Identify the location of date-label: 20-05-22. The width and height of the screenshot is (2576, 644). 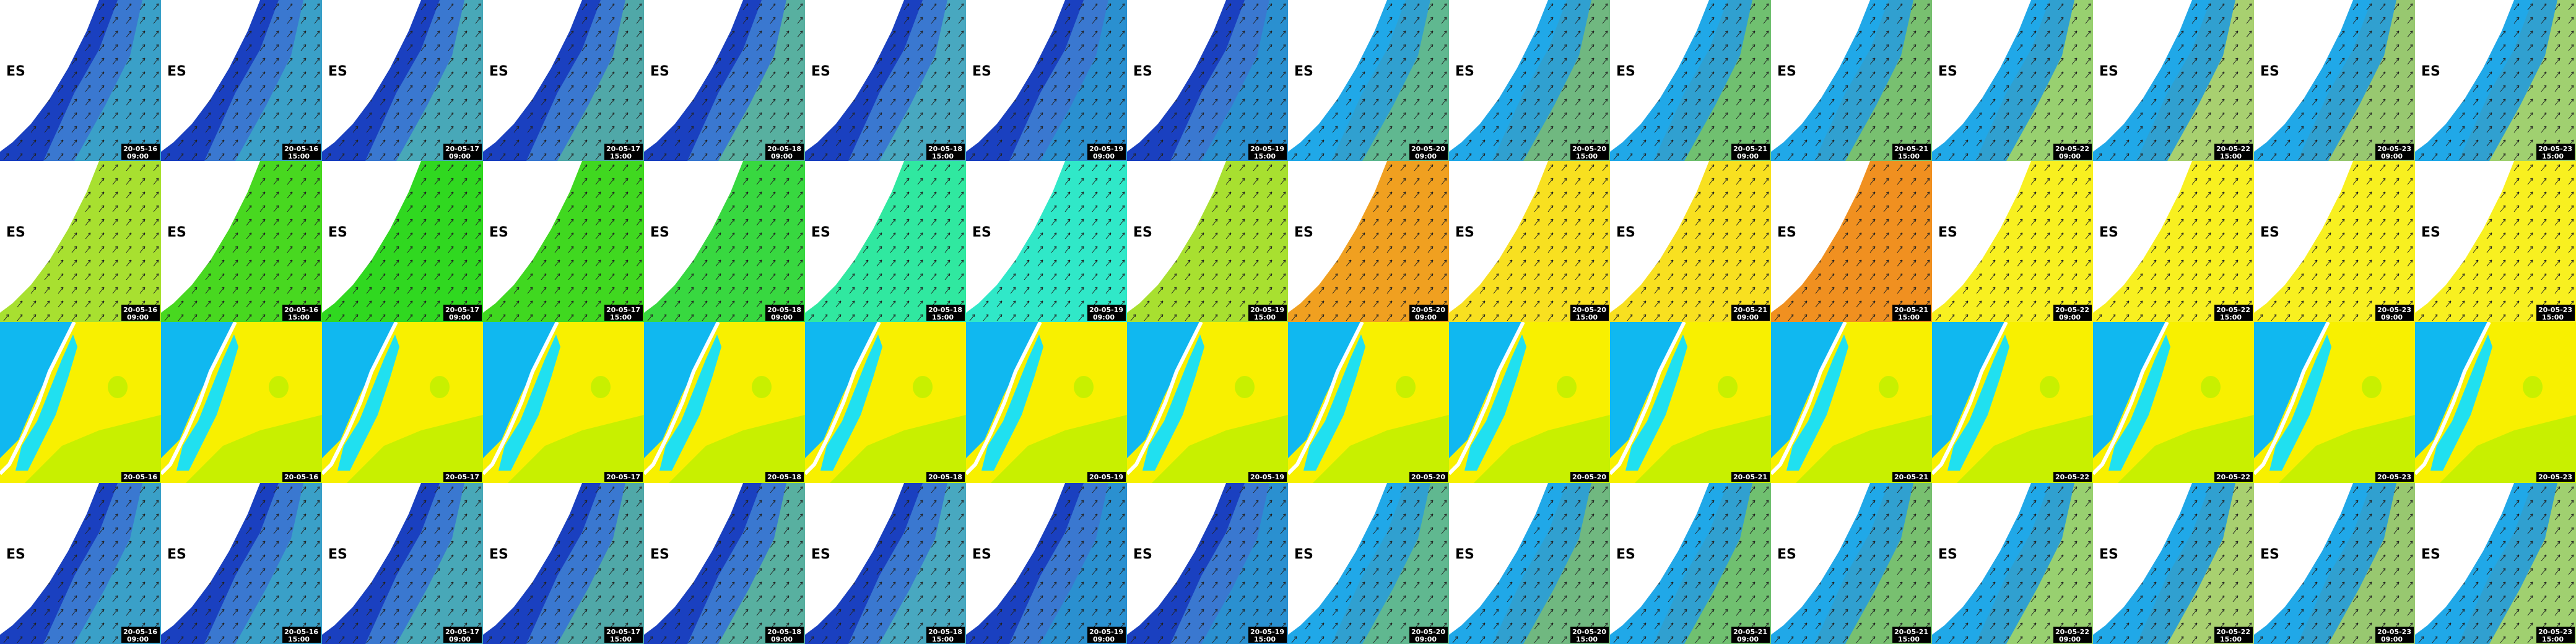
(2233, 632).